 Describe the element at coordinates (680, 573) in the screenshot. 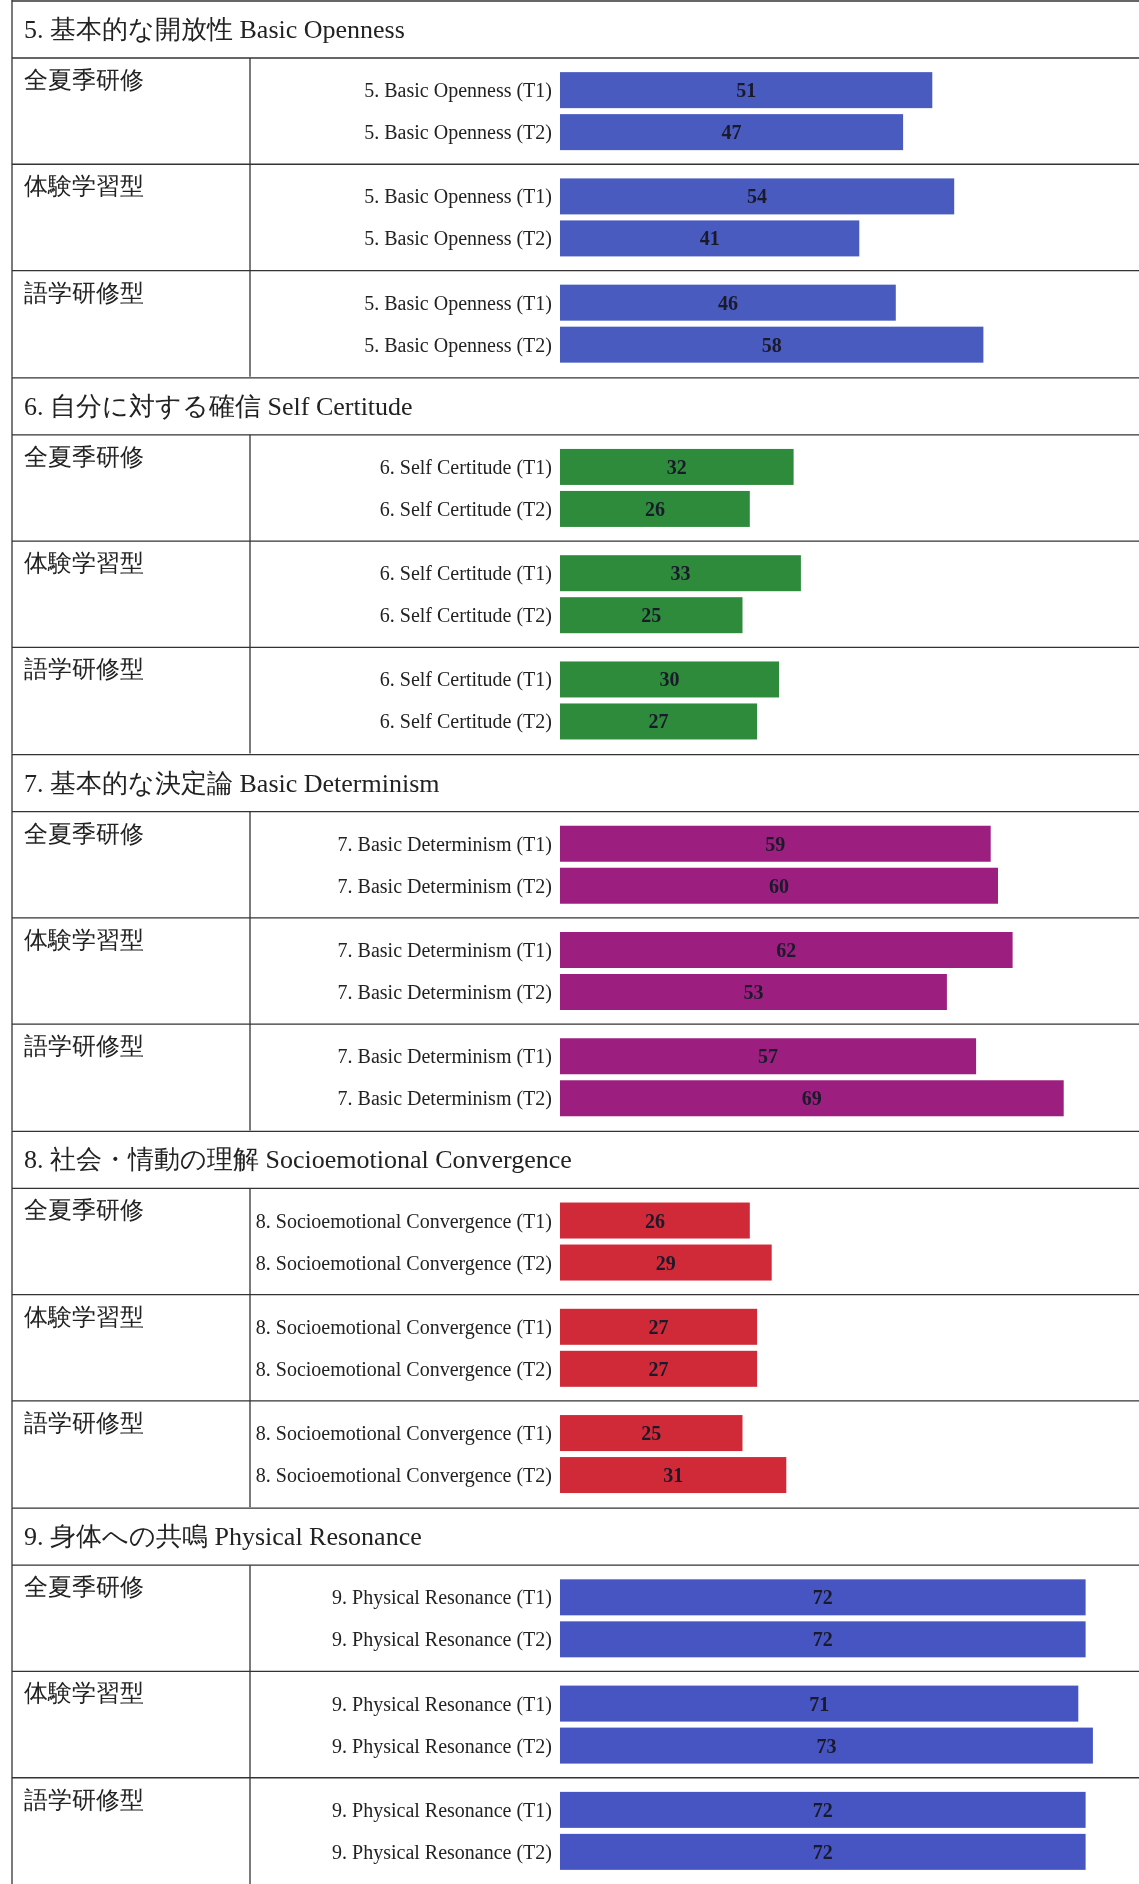

I see `data-label: 33` at that location.